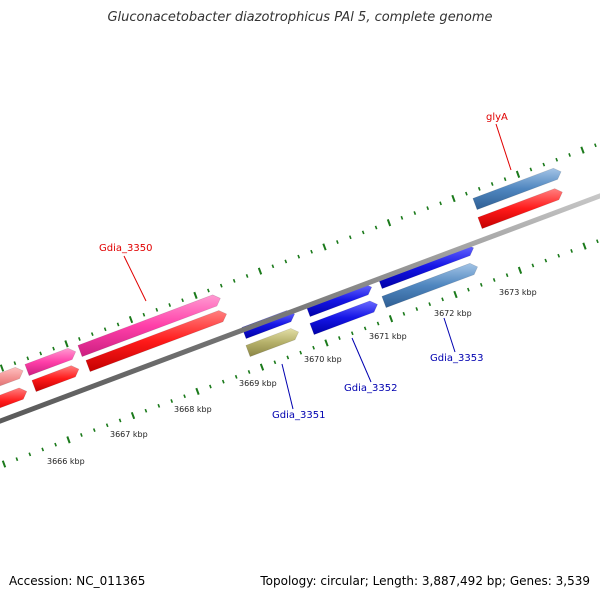 The height and width of the screenshot is (600, 600). I want to click on gene-arrow-glya-steel, so click(517, 188).